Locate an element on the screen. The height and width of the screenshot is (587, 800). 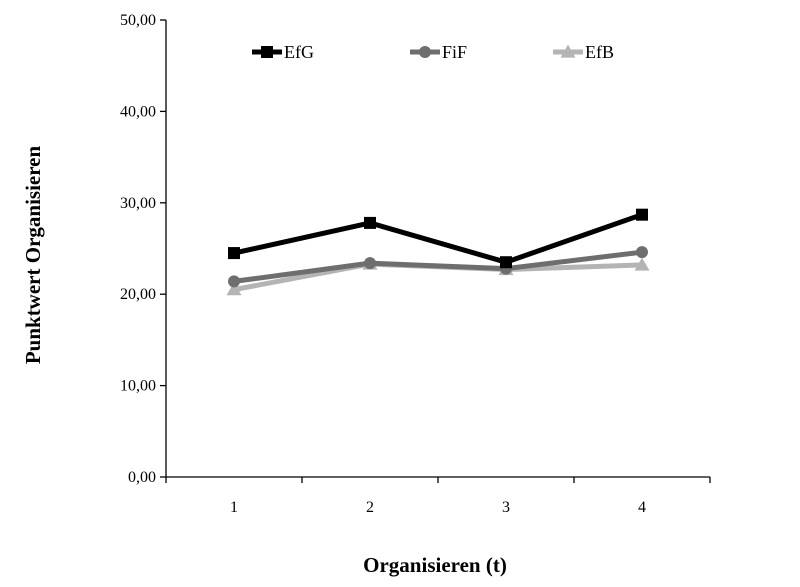
series-layer is located at coordinates (438, 252).